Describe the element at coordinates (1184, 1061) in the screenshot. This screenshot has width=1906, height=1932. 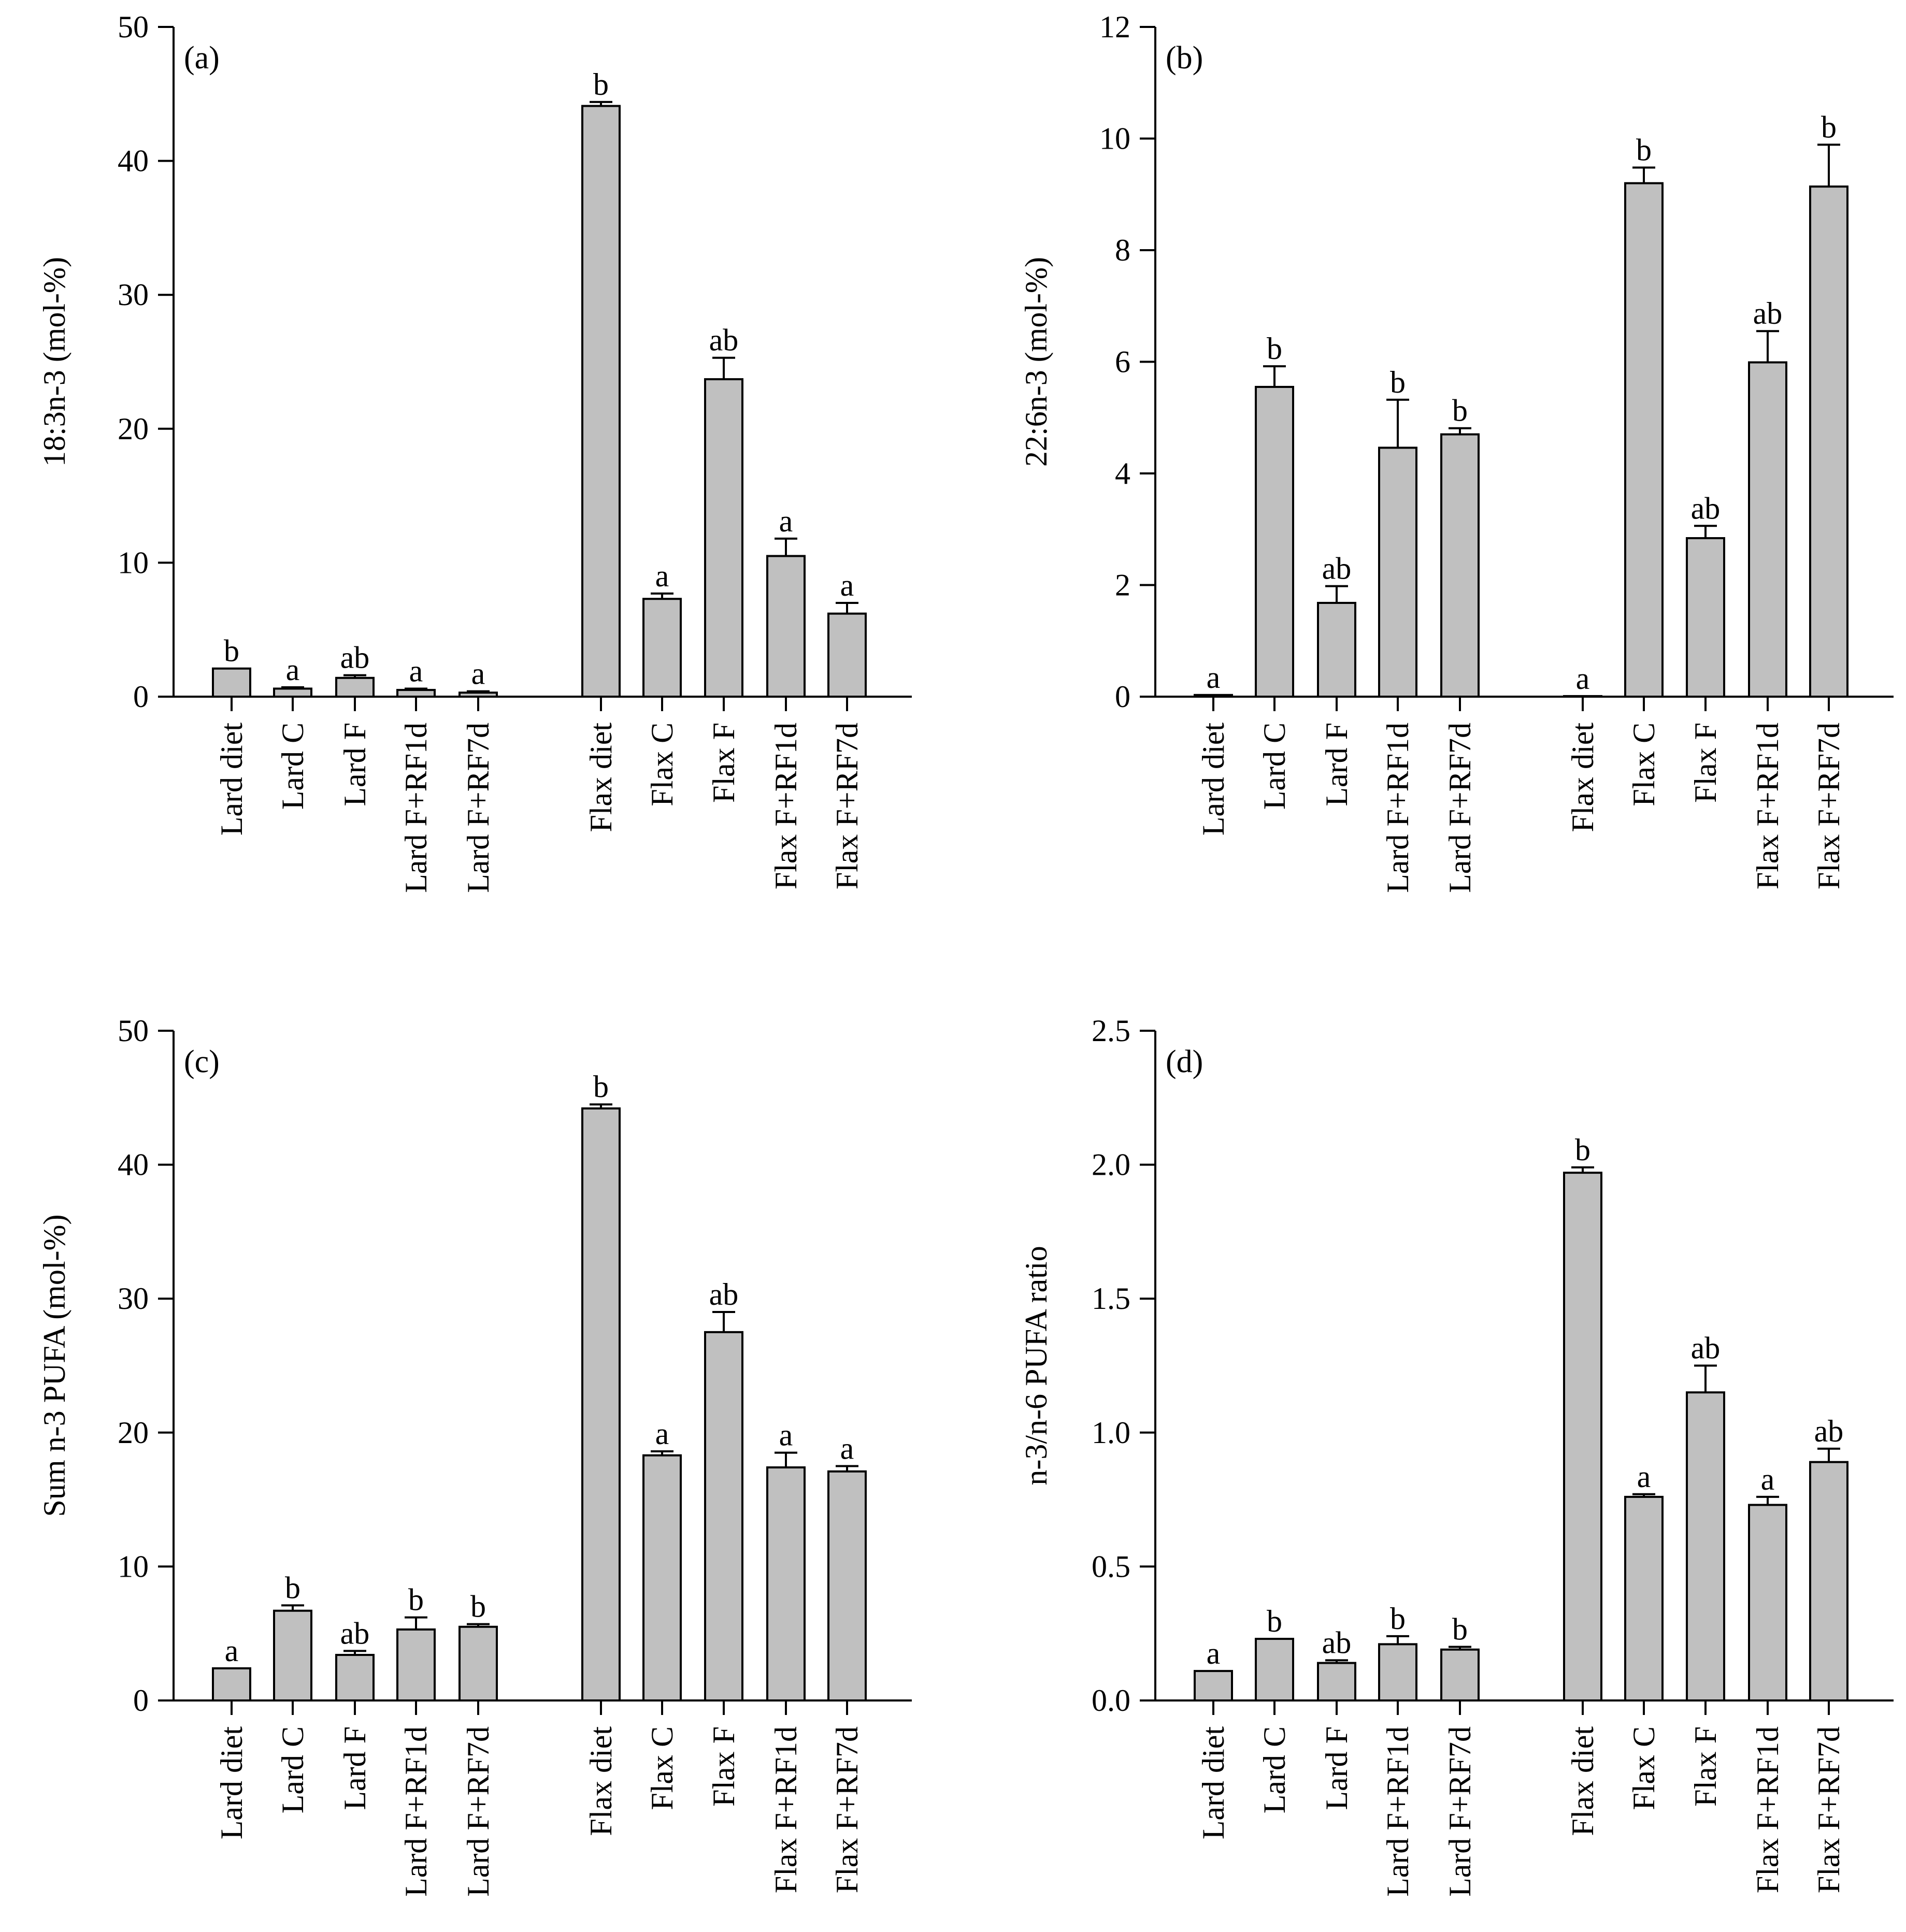
I see `panel-label: (d)` at that location.